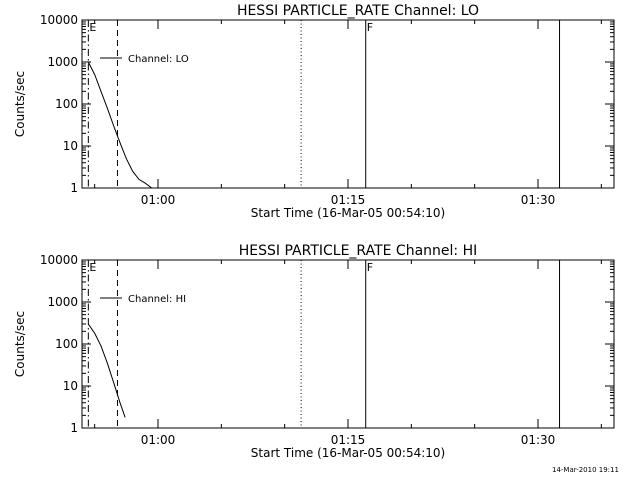  What do you see at coordinates (157, 299) in the screenshot?
I see `legend-label: Channel: HI` at bounding box center [157, 299].